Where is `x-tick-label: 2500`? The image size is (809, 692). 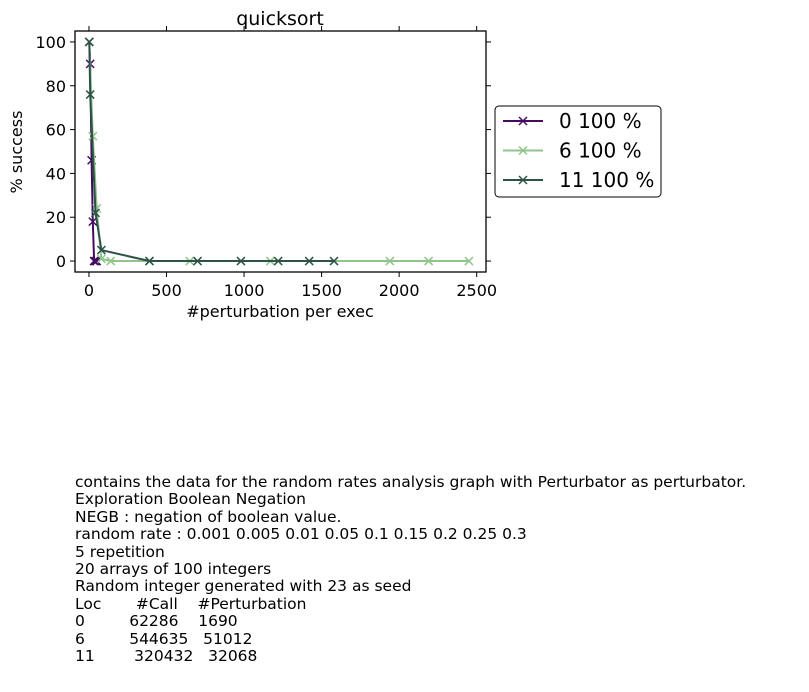 x-tick-label: 2500 is located at coordinates (476, 290).